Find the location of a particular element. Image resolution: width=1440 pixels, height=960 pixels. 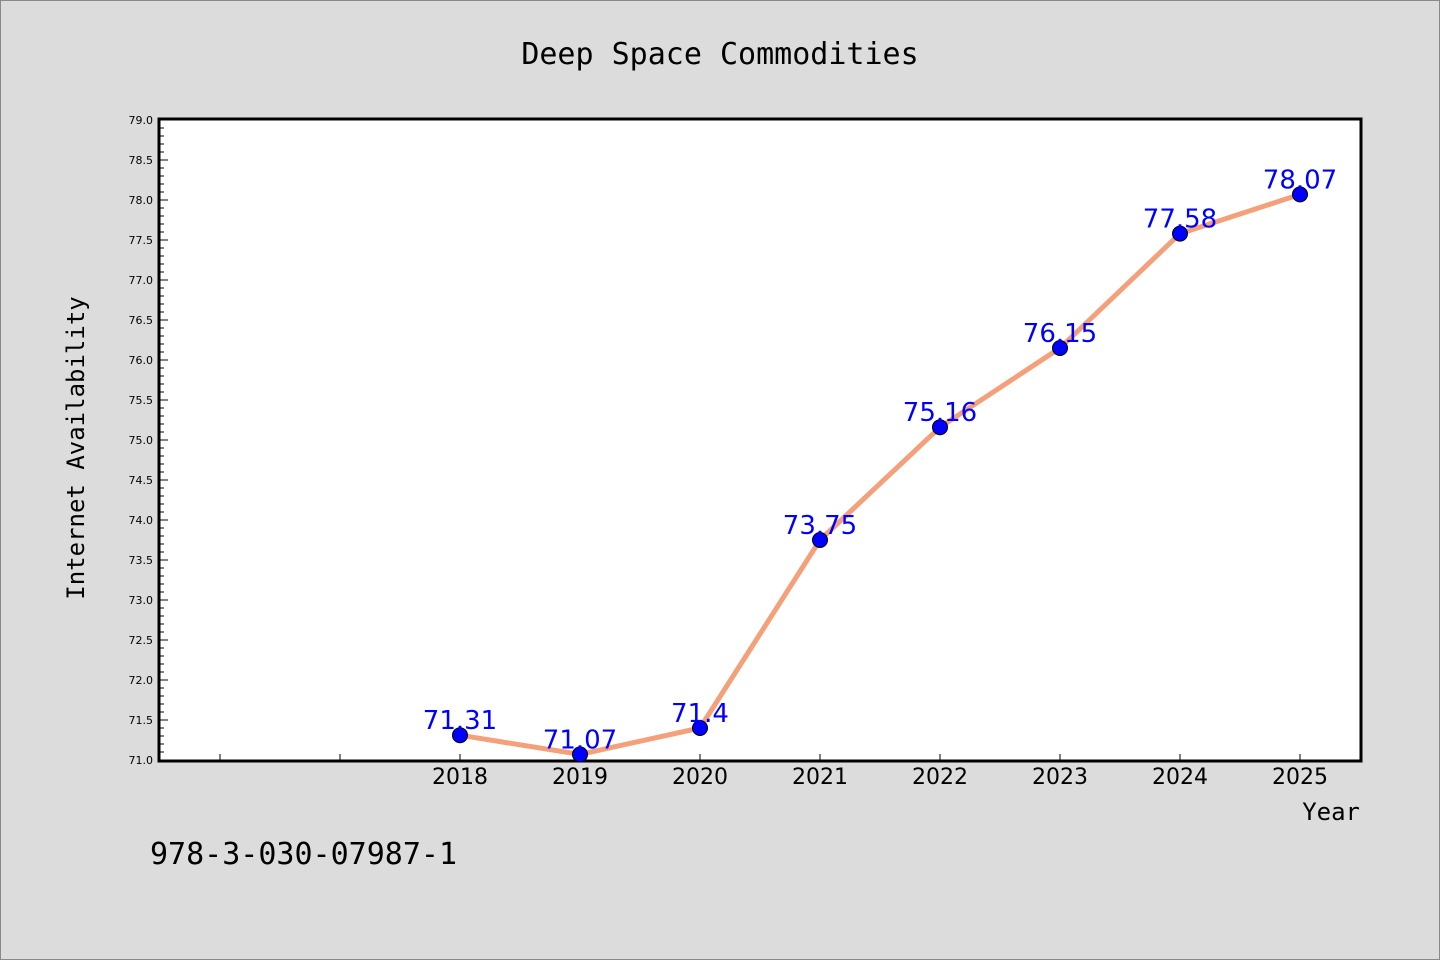

y-tick-label: 73.0 is located at coordinates (141, 600).